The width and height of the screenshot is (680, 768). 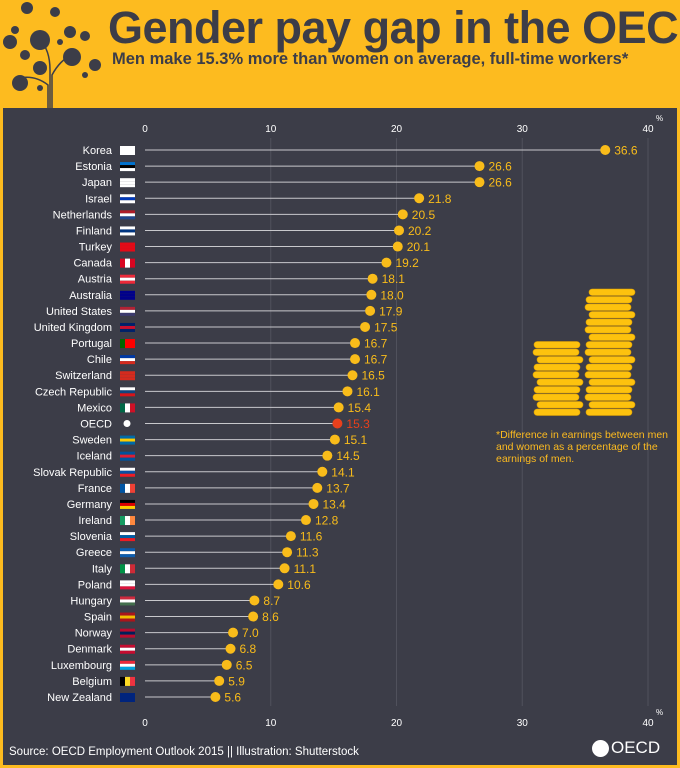 What do you see at coordinates (523, 723) in the screenshot?
I see `x-tick-label: 30` at bounding box center [523, 723].